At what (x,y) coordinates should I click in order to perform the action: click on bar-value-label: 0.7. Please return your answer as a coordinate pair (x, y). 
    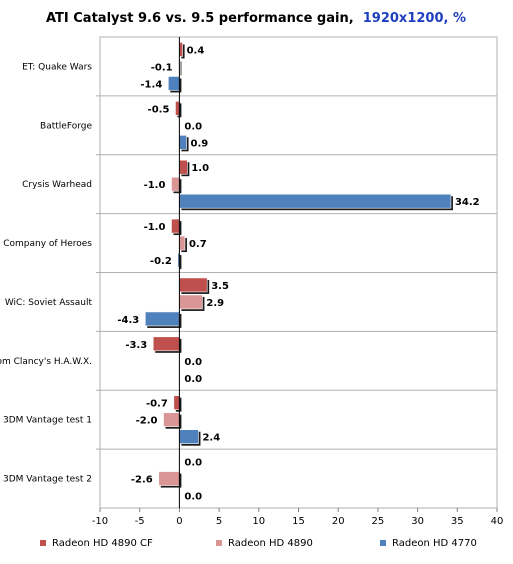
    Looking at the image, I should click on (198, 244).